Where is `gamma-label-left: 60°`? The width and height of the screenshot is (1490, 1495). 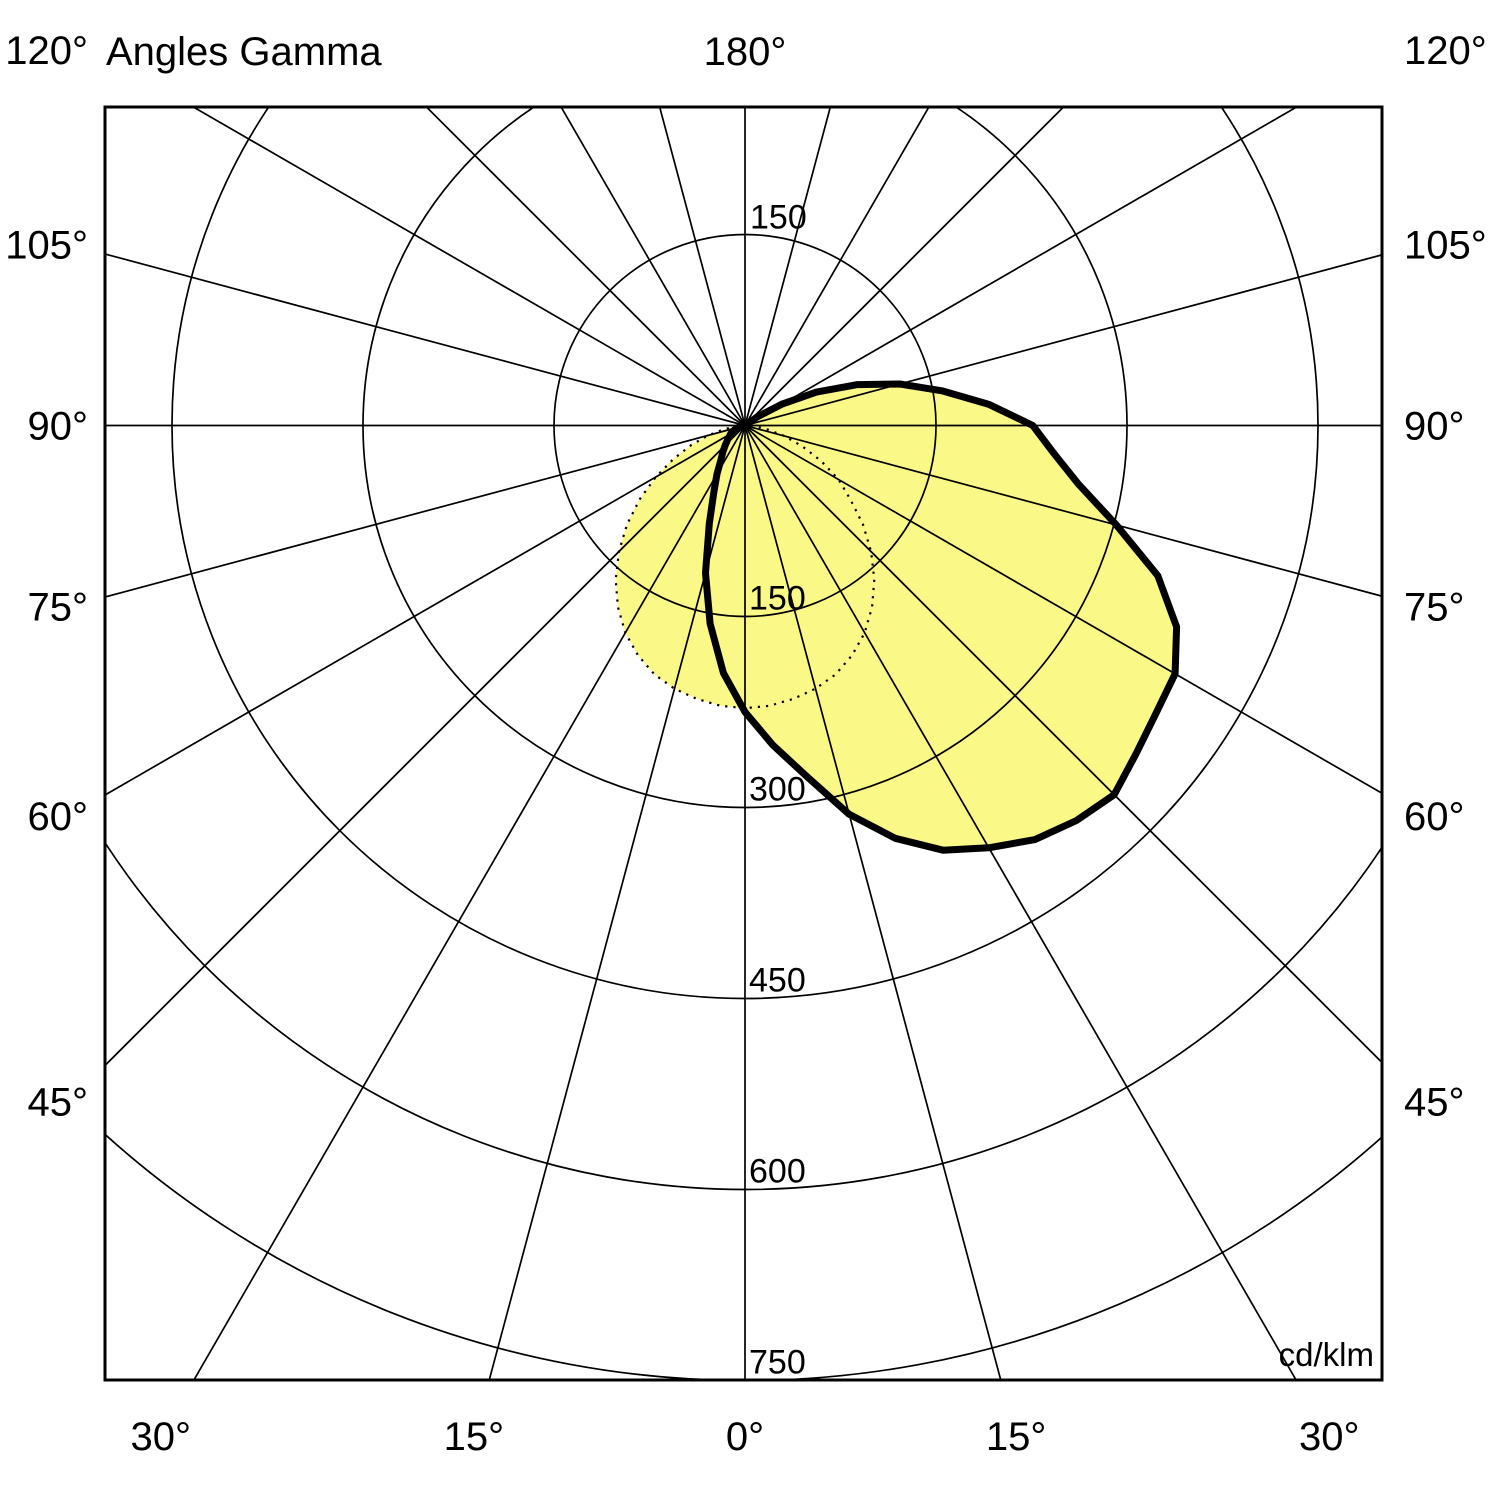 gamma-label-left: 60° is located at coordinates (58, 817).